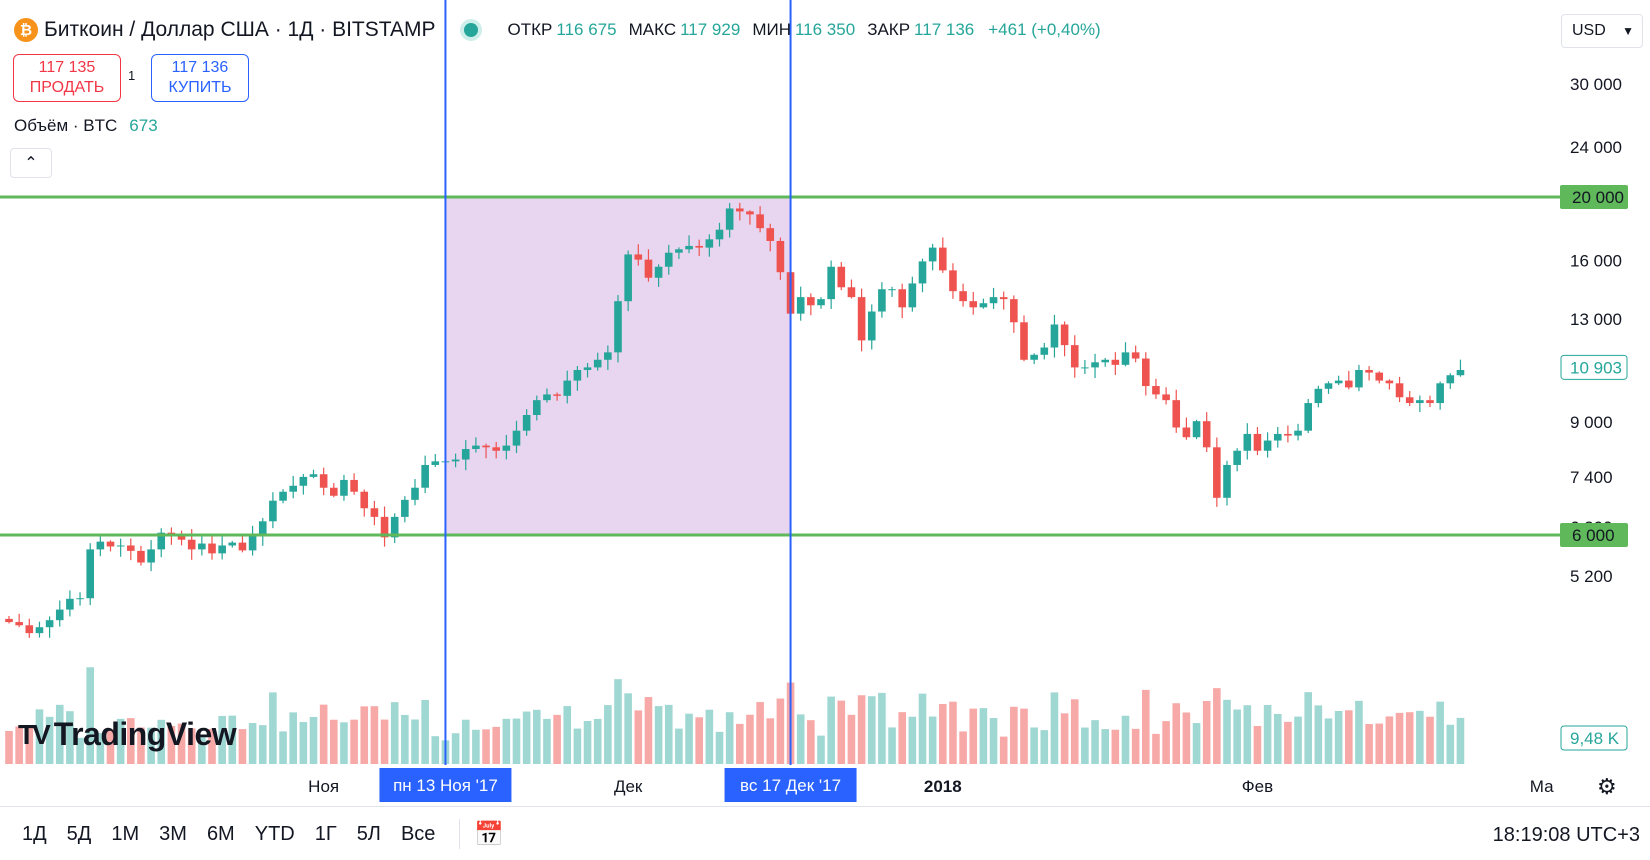 The height and width of the screenshot is (860, 1650). Describe the element at coordinates (1602, 31) in the screenshot. I see `currency-select: USD ▼` at that location.